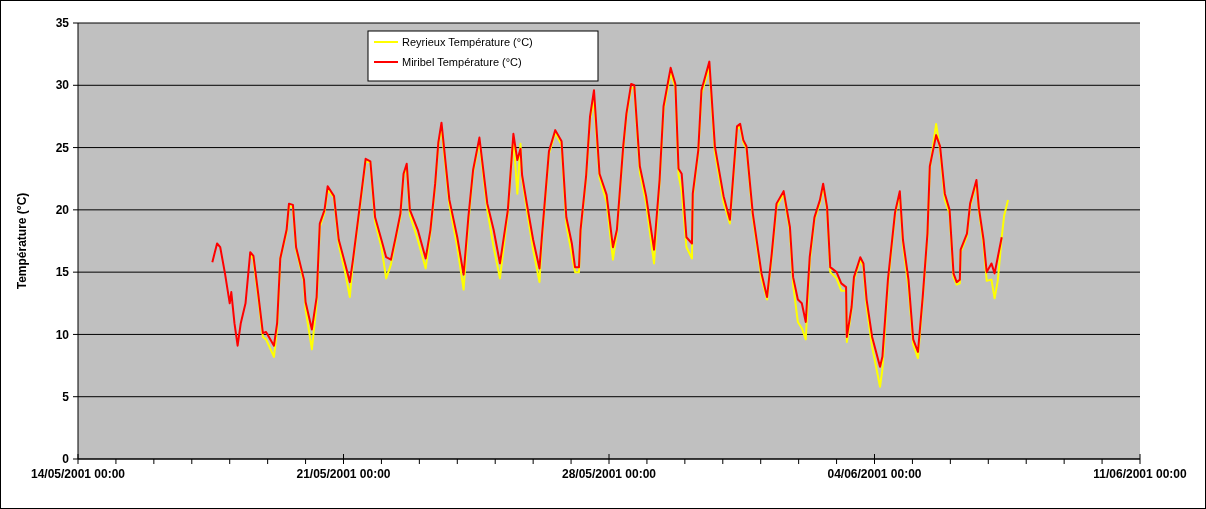 The height and width of the screenshot is (509, 1206). What do you see at coordinates (62, 147) in the screenshot?
I see `y-tick-label: 25` at bounding box center [62, 147].